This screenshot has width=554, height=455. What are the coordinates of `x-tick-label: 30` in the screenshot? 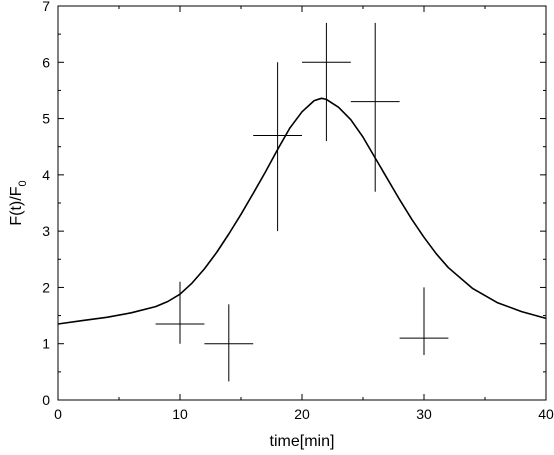 It's located at (424, 414).